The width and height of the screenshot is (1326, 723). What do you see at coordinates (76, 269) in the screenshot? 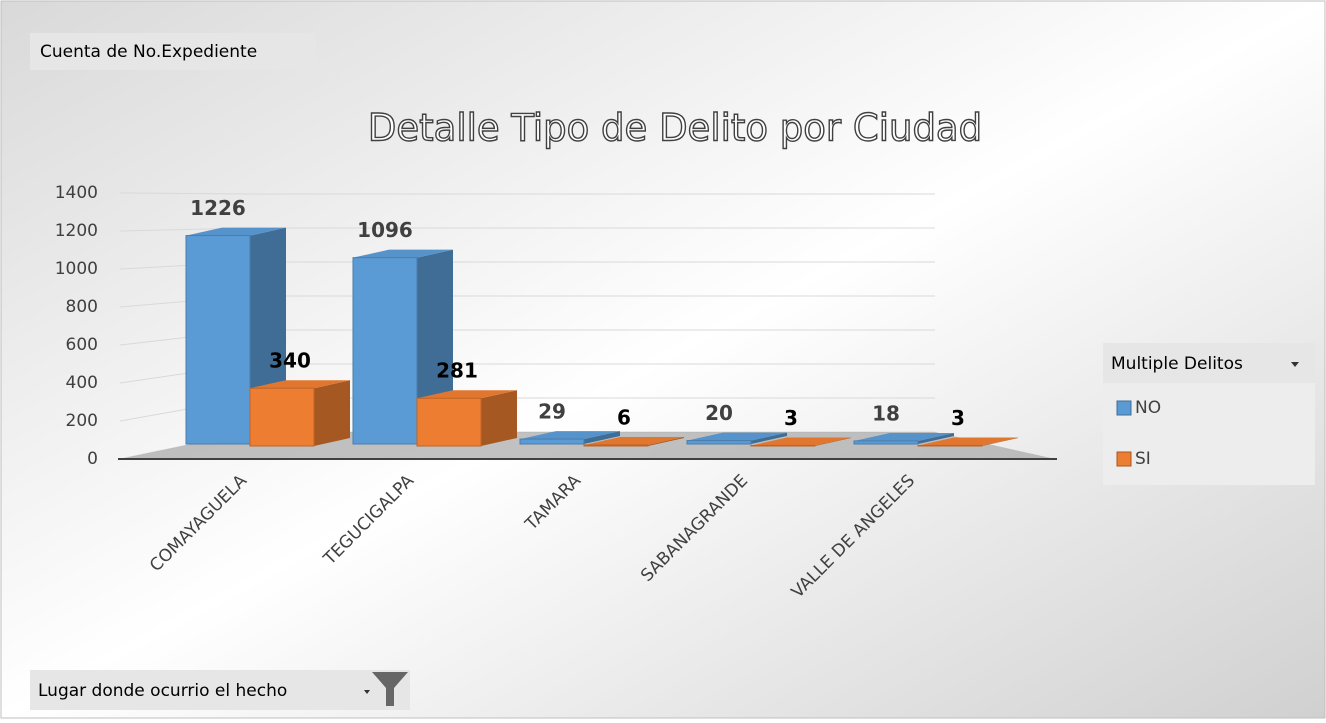
I see `y-tick-label: 1000` at bounding box center [76, 269].